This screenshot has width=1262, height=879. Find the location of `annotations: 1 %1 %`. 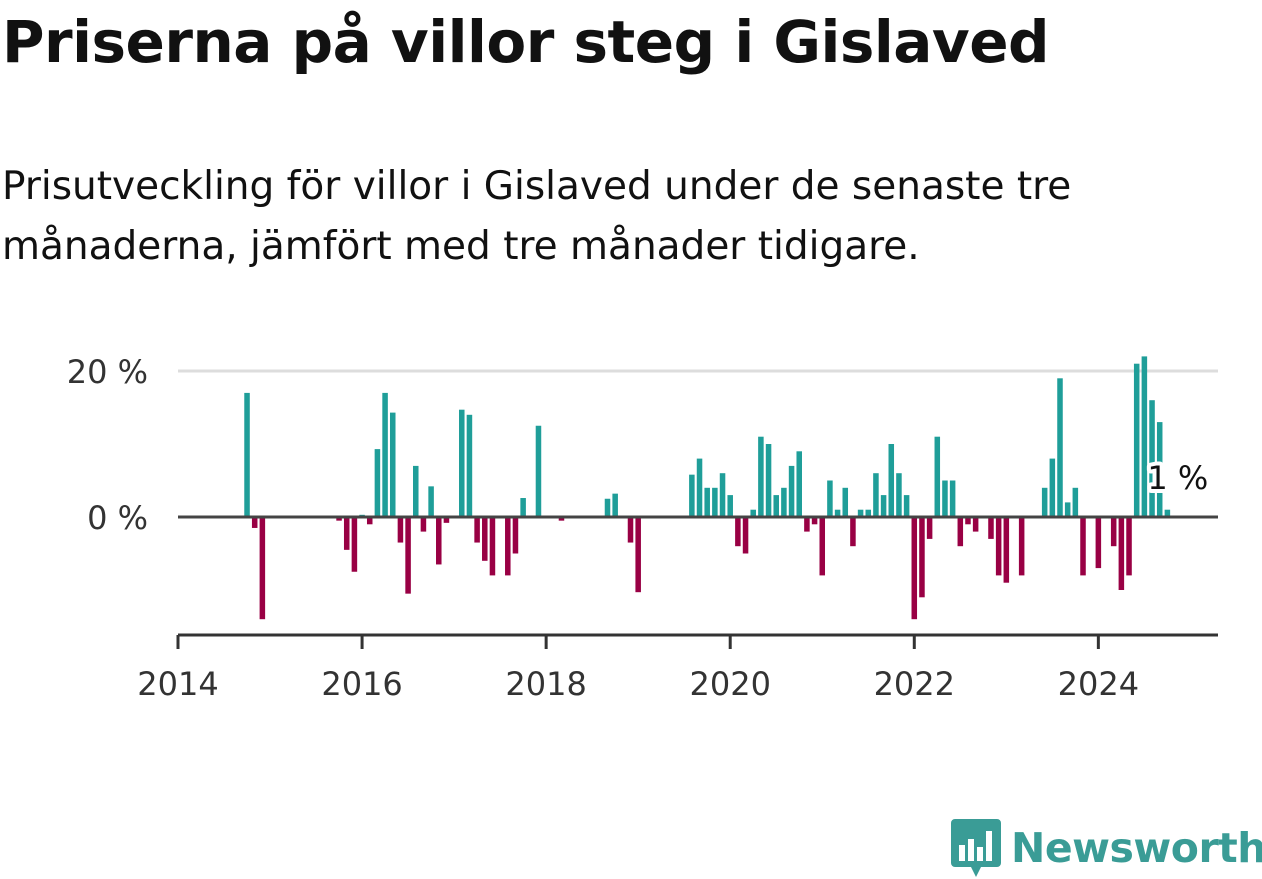

annotations: 1 %1 % is located at coordinates (1177, 478).